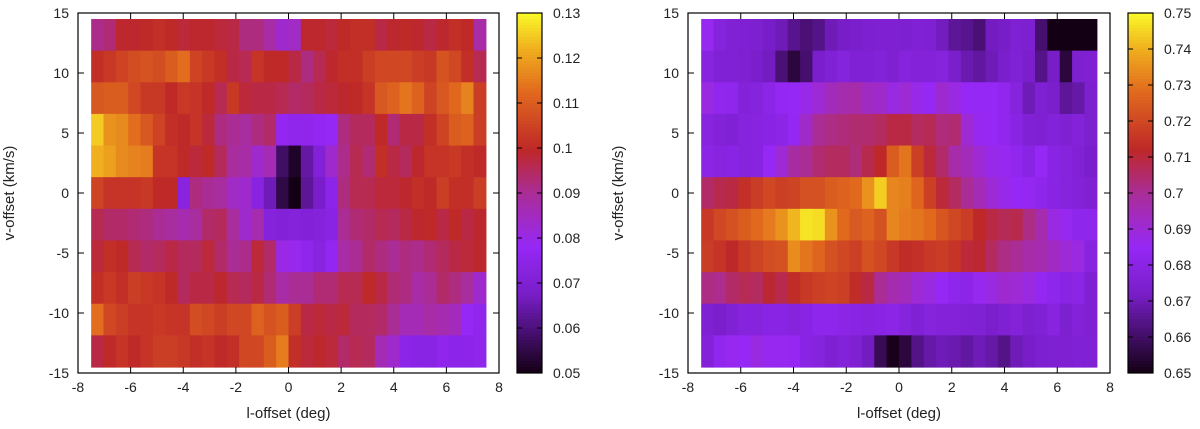 The width and height of the screenshot is (1200, 429). What do you see at coordinates (566, 238) in the screenshot?
I see `colorbar-tick-label: 0.08` at bounding box center [566, 238].